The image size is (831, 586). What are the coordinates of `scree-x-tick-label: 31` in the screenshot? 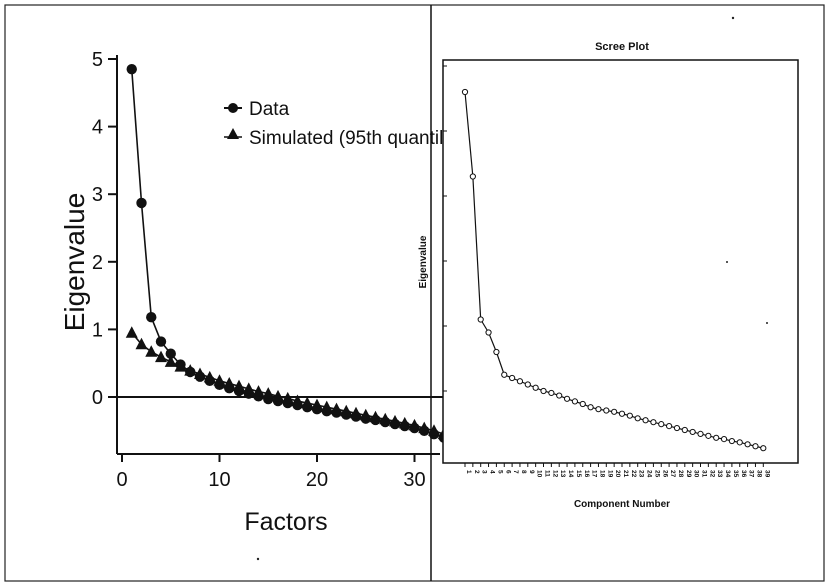 It's located at (704, 474).